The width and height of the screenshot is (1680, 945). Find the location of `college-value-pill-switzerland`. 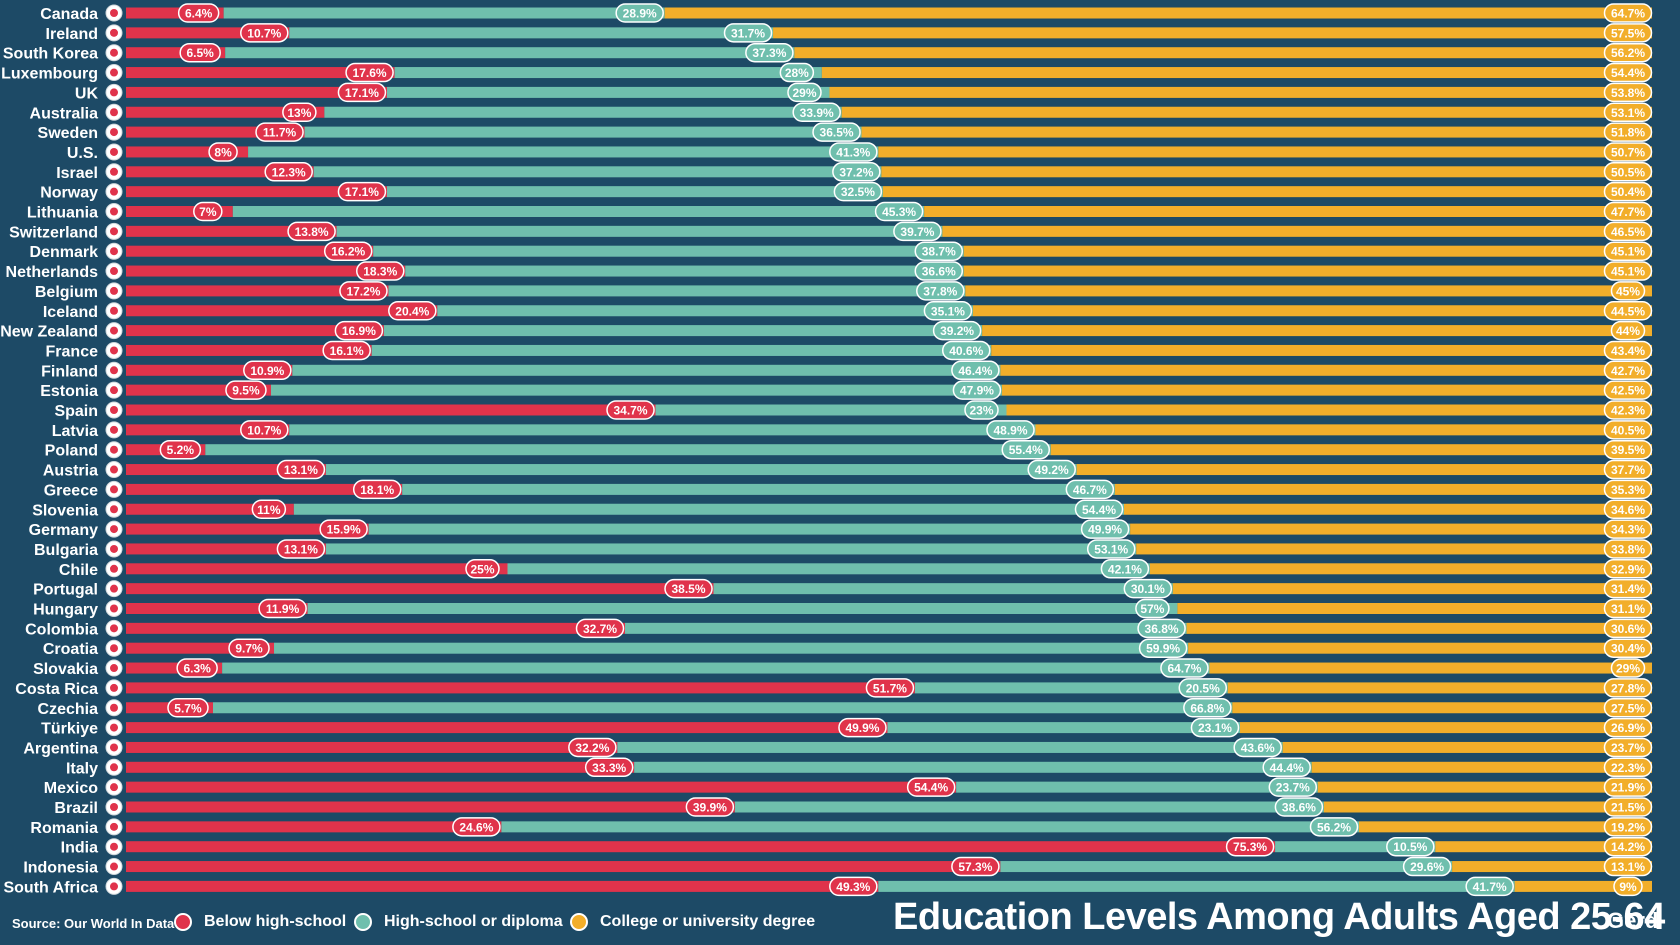

college-value-pill-switzerland is located at coordinates (1628, 231).